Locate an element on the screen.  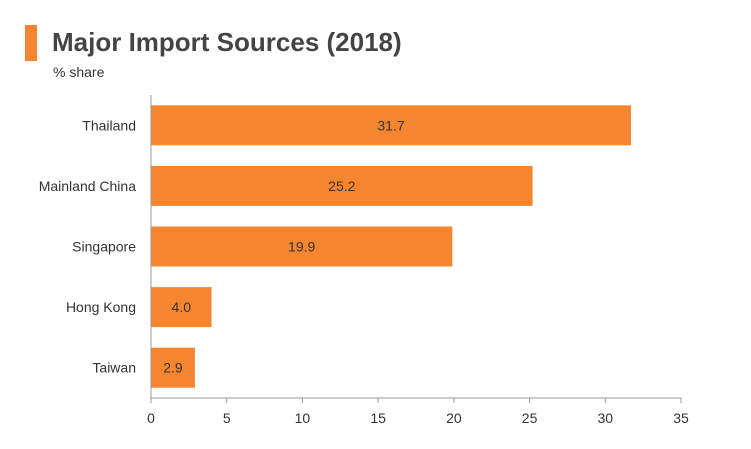
x-tick-label-5: 25 is located at coordinates (530, 418).